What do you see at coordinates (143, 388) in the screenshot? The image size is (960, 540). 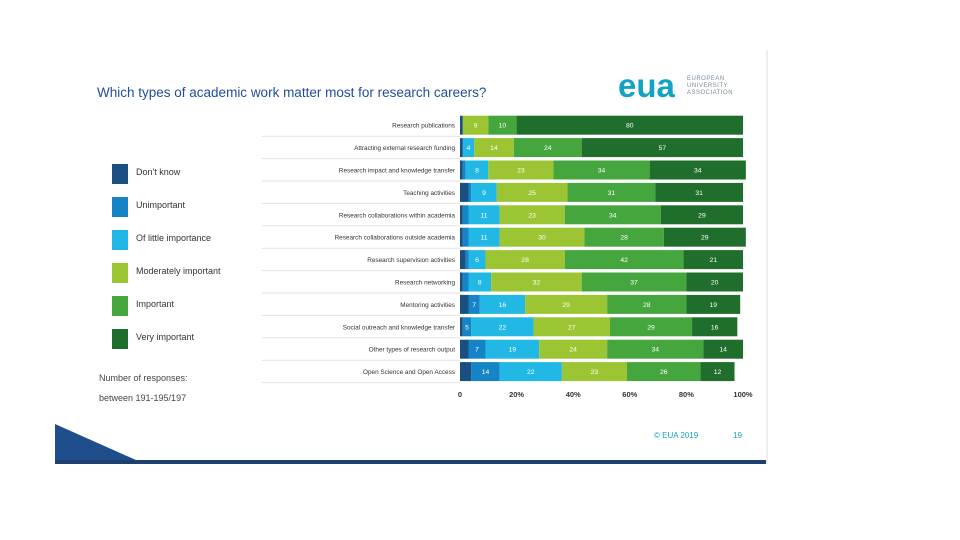 I see `responses-note: Number of responses: between 191-195/197` at bounding box center [143, 388].